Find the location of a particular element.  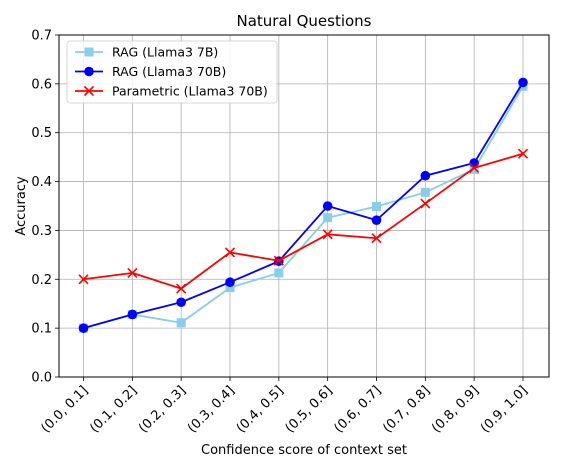

legend-box is located at coordinates (172, 72).